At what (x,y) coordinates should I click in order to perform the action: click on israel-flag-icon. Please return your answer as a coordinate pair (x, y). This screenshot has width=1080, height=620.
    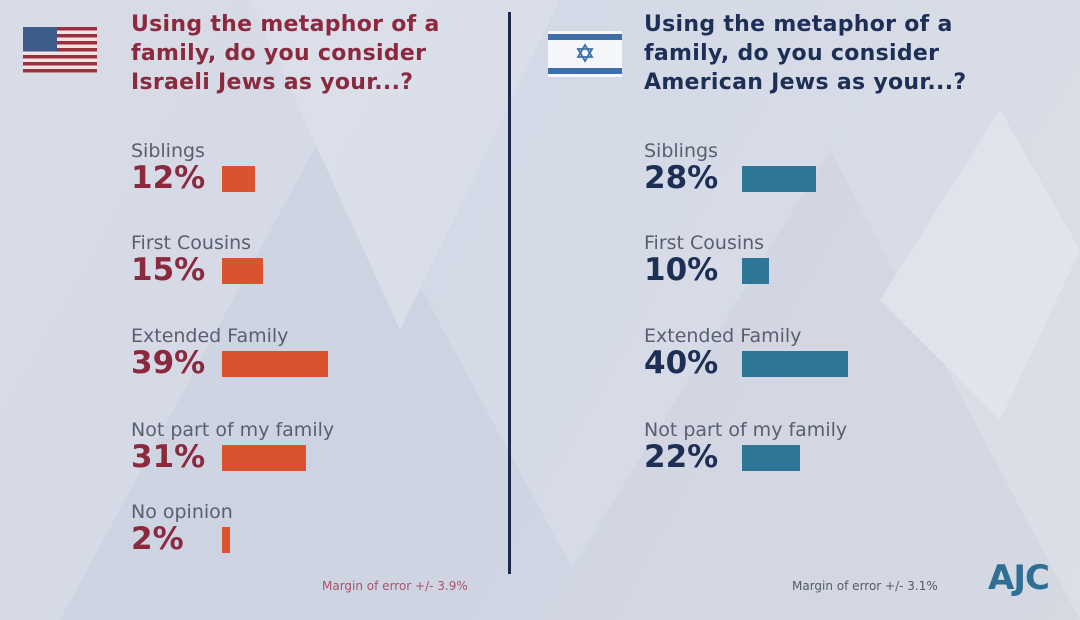
    Looking at the image, I should click on (585, 54).